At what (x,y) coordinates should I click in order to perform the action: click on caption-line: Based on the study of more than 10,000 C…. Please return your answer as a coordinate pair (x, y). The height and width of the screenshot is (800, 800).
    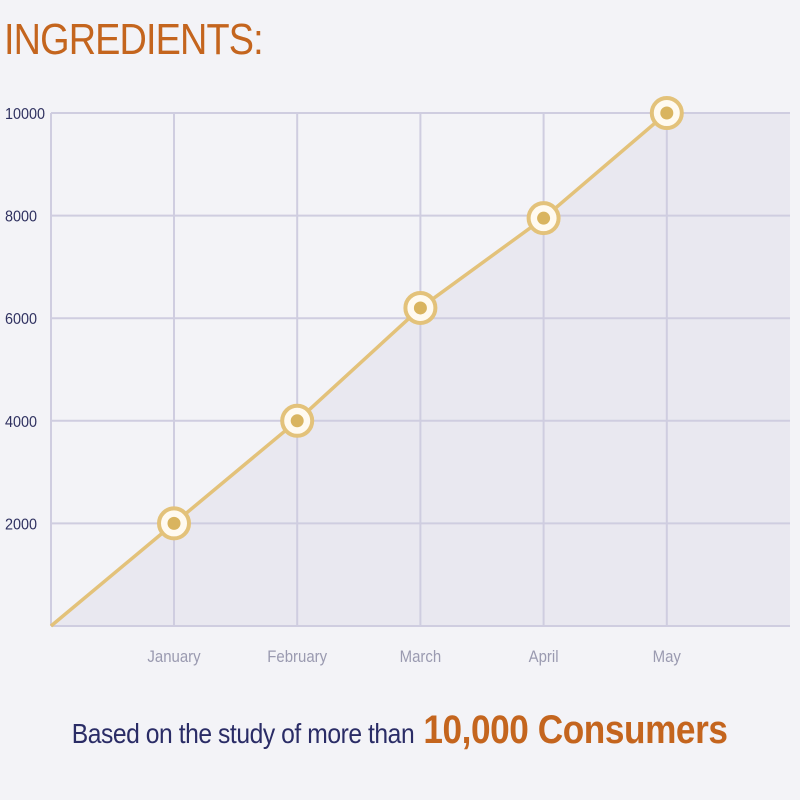
    Looking at the image, I should click on (400, 730).